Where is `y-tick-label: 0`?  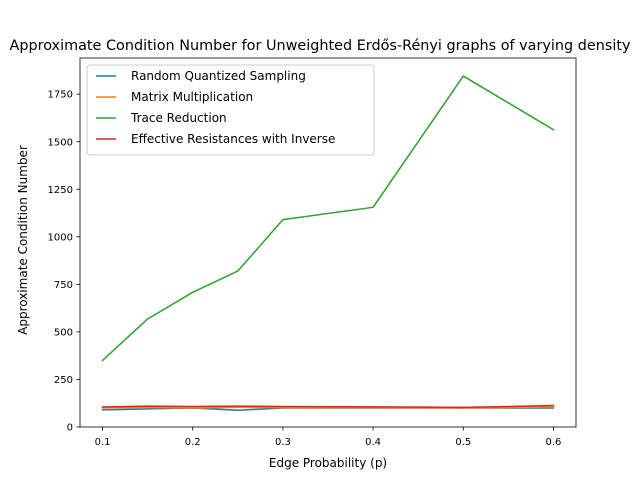
y-tick-label: 0 is located at coordinates (70, 428).